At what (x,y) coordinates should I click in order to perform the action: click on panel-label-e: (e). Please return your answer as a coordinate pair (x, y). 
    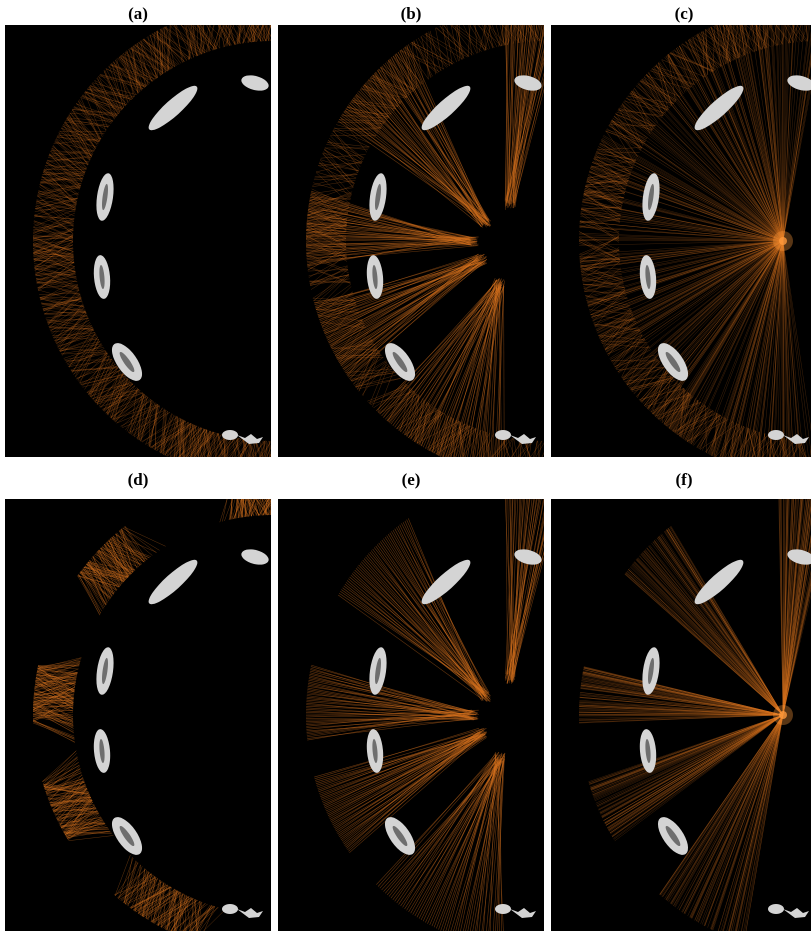
    Looking at the image, I should click on (411, 479).